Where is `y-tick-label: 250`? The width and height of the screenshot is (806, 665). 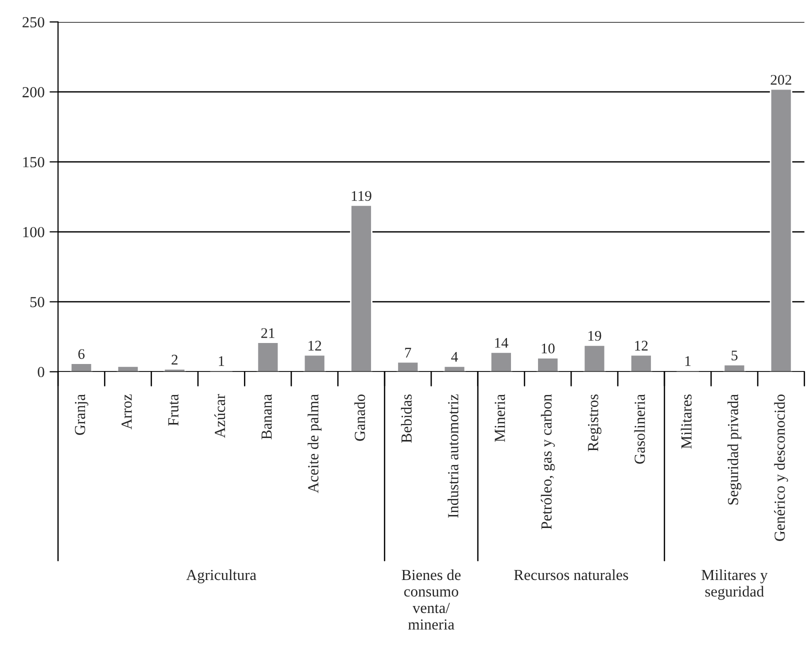
y-tick-label: 250 is located at coordinates (33, 22).